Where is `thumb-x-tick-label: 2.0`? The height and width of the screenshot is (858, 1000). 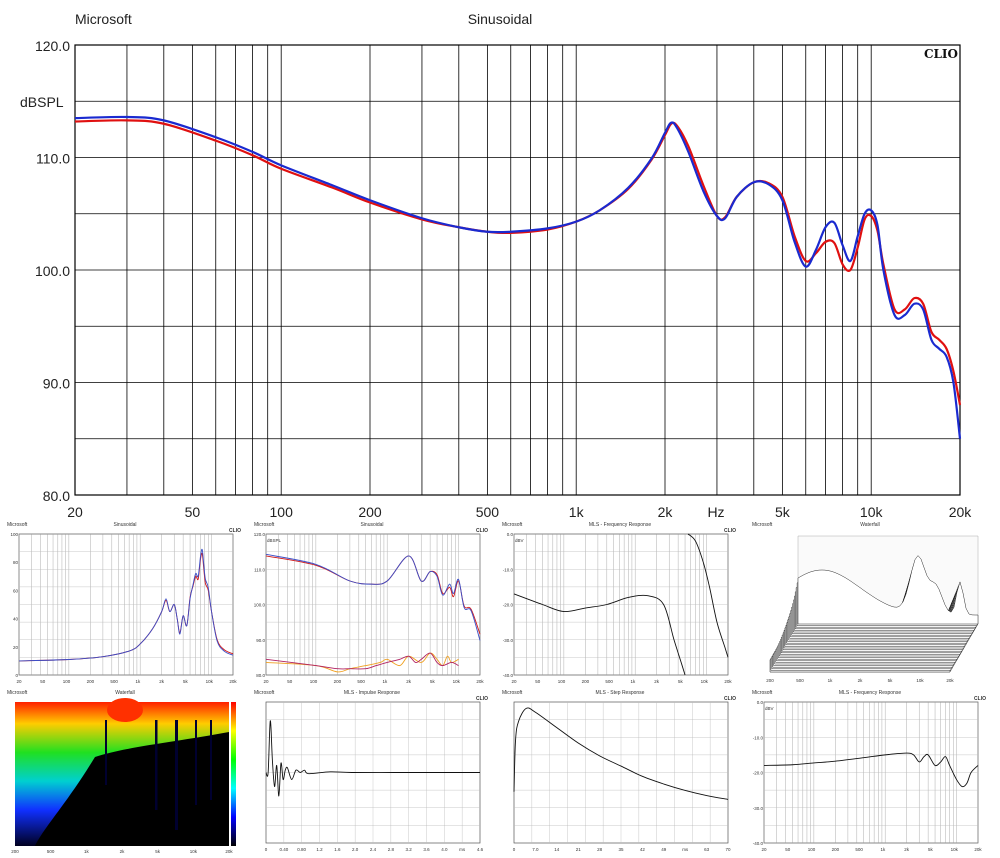 thumb-x-tick-label: 2.0 is located at coordinates (355, 849).